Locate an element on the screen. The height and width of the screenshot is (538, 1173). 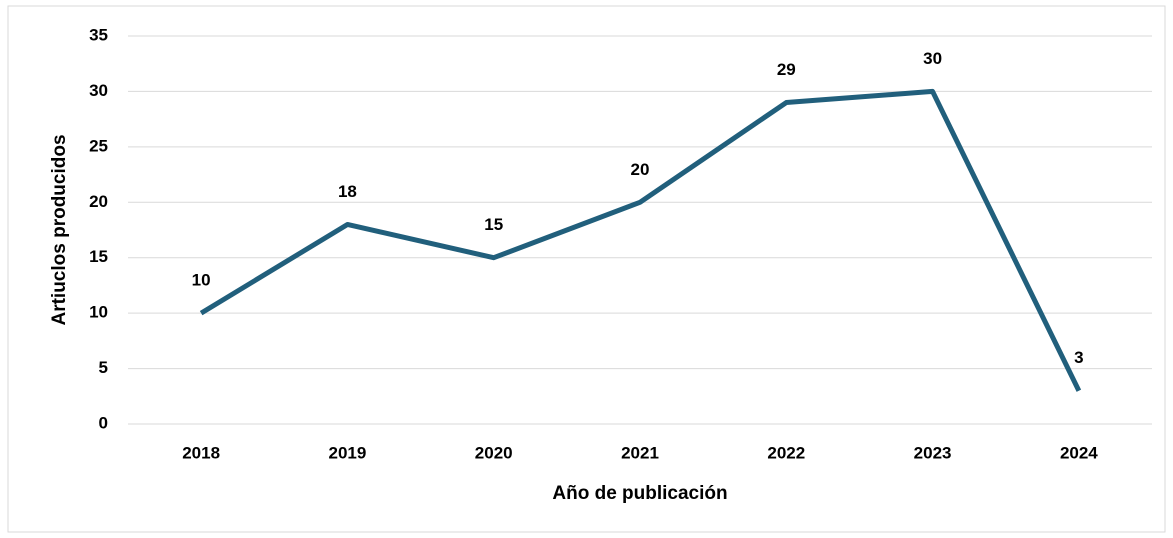
data-label: 10 is located at coordinates (201, 280).